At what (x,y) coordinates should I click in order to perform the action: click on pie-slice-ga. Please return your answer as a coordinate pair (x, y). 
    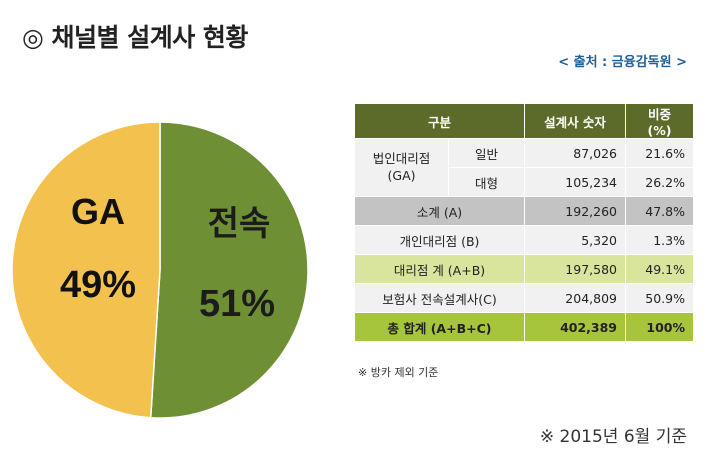
    Looking at the image, I should click on (86, 270).